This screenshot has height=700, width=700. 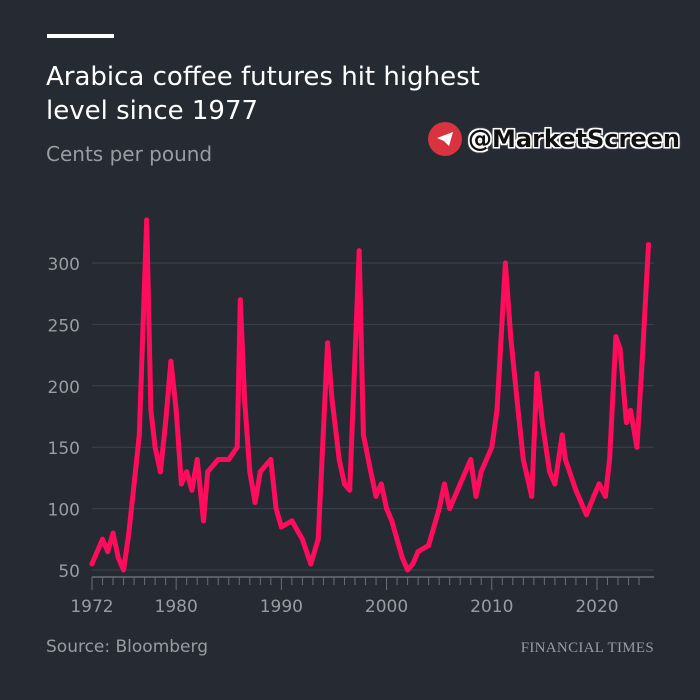 I want to click on y-tick-label: 50, so click(x=69, y=572).